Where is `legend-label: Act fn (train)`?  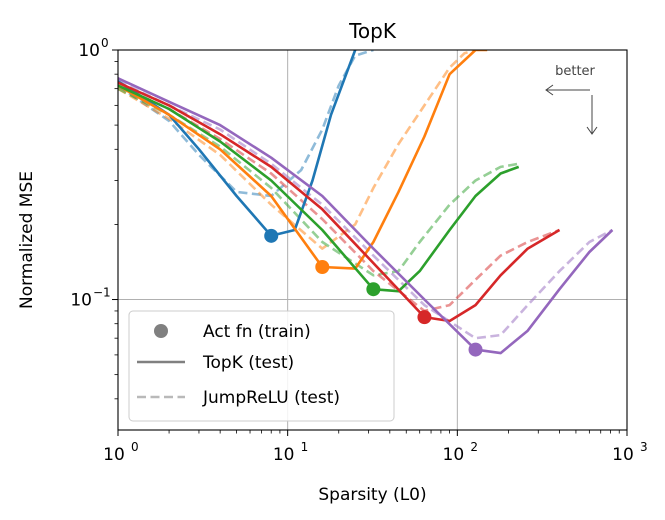
legend-label: Act fn (train) is located at coordinates (257, 332).